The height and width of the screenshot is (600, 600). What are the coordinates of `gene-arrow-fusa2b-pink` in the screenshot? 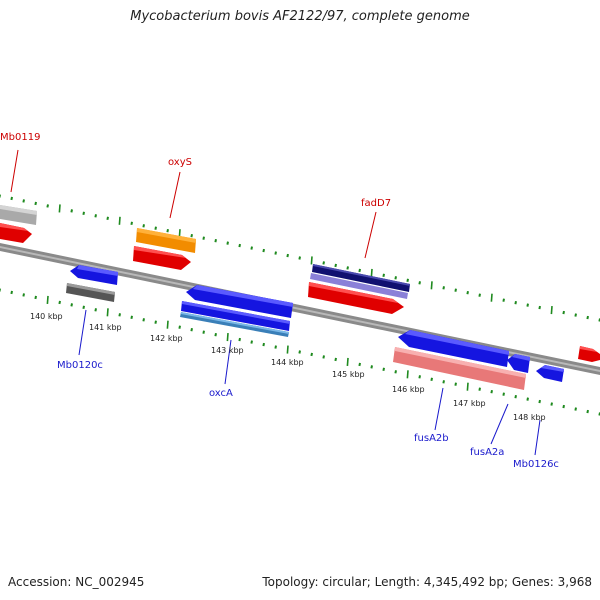 It's located at (459, 368).